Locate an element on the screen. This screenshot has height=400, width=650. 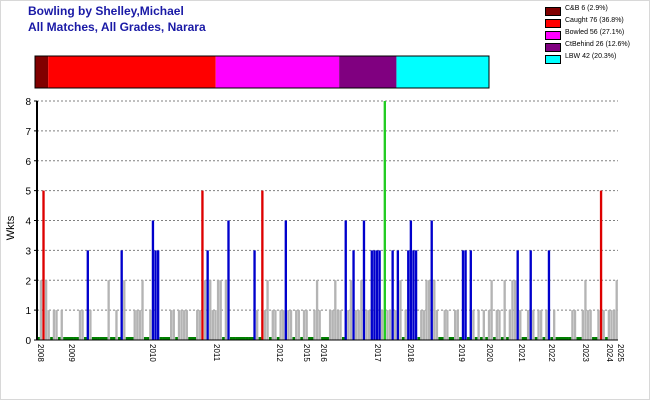
y-tick-label: 3 is located at coordinates (28, 251).